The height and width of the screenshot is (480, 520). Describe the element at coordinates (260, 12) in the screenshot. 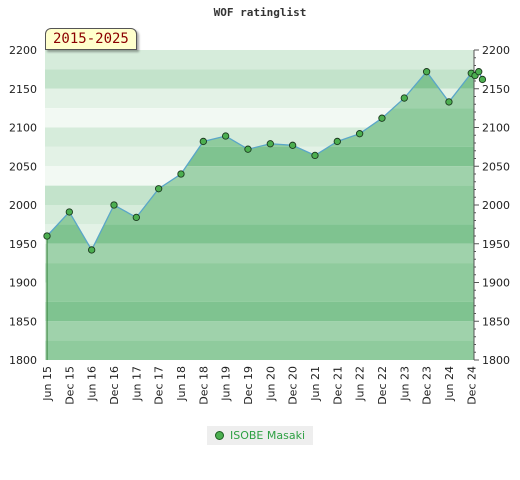

I see `chart-title: WOF ratinglist` at that location.